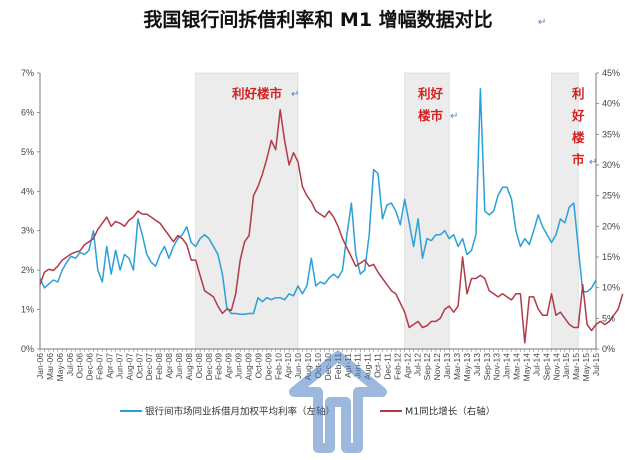  What do you see at coordinates (378, 365) in the screenshot?
I see `x-tick-label: Oct-11` at bounding box center [378, 365].